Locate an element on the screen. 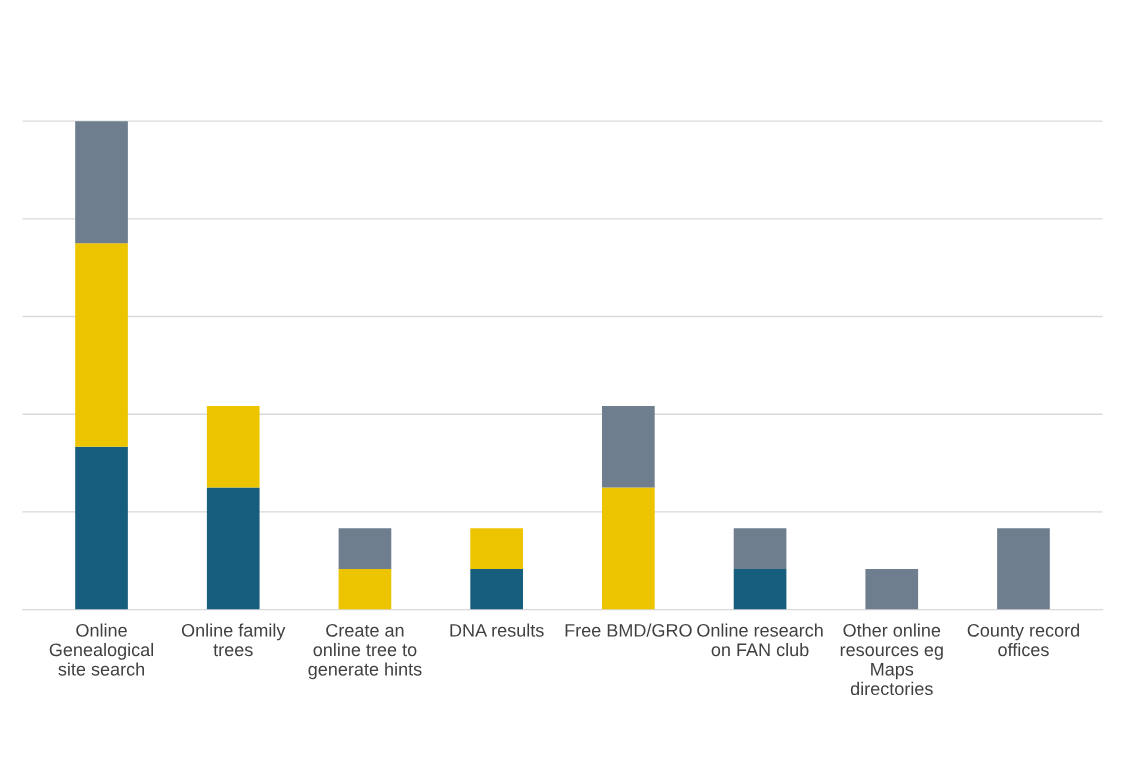  x-tick-label: Online family trees is located at coordinates (233, 640).